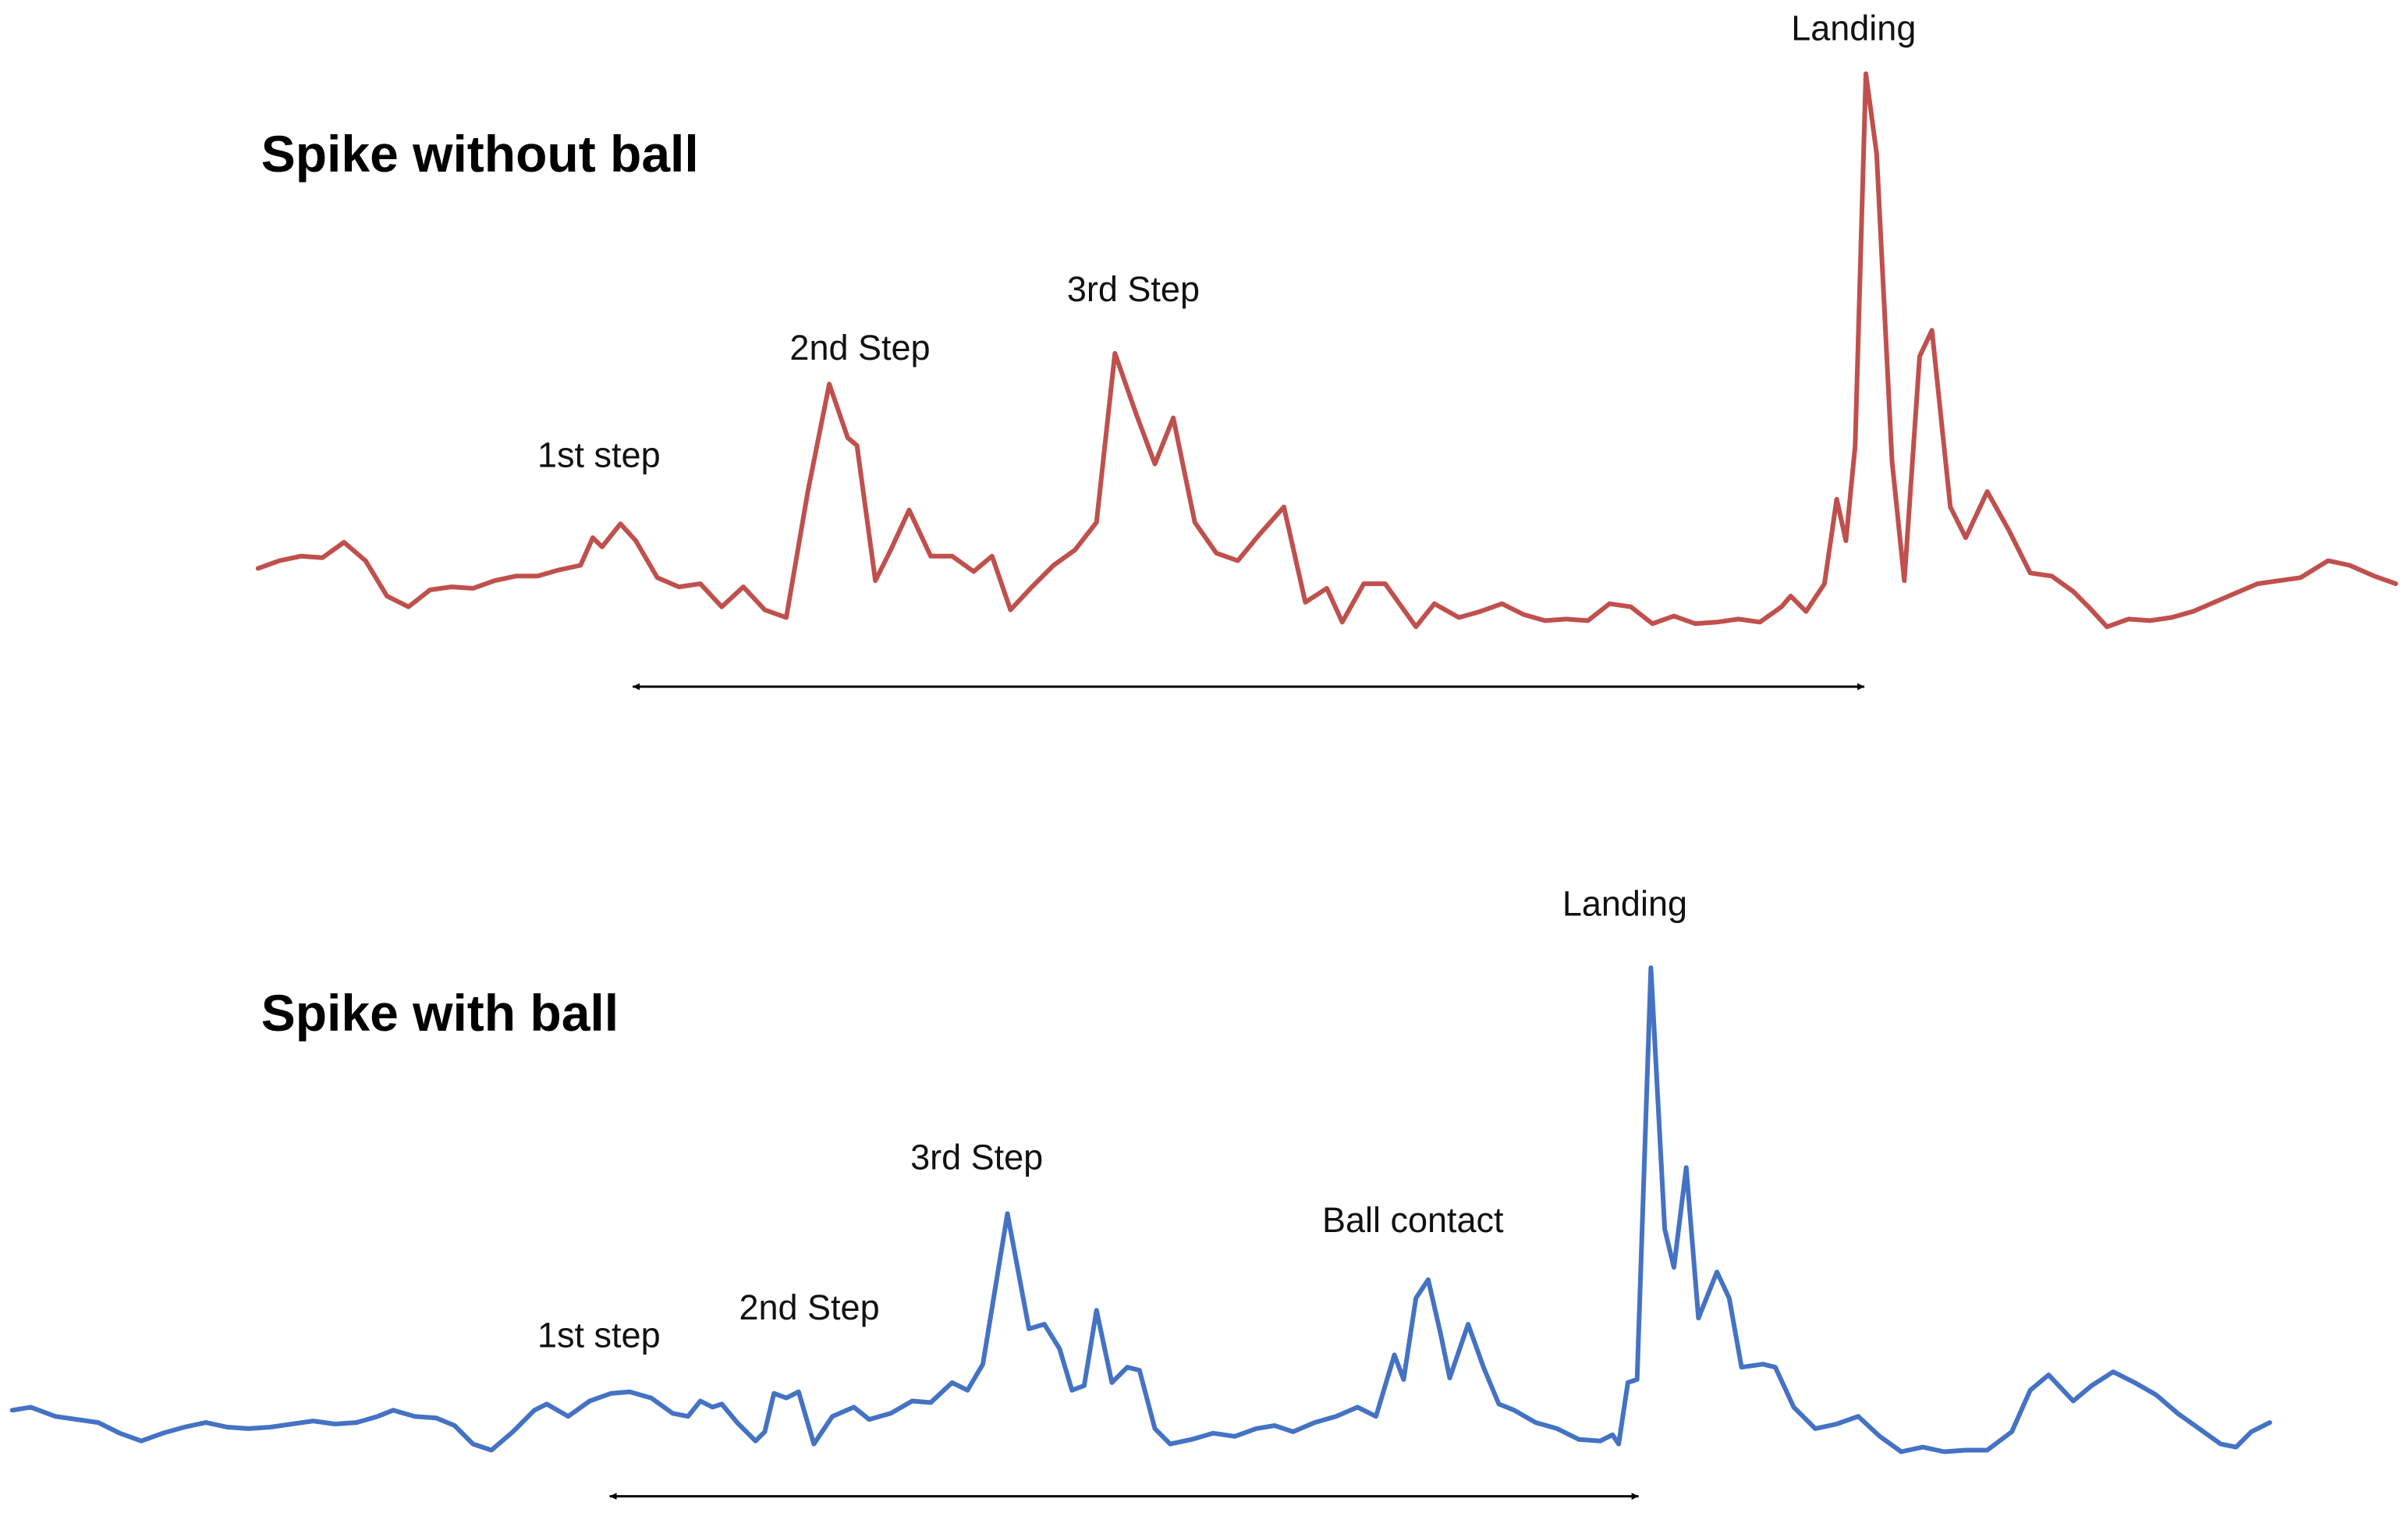 This screenshot has width=2408, height=1520. I want to click on annotation: Ball contact, so click(1413, 1220).